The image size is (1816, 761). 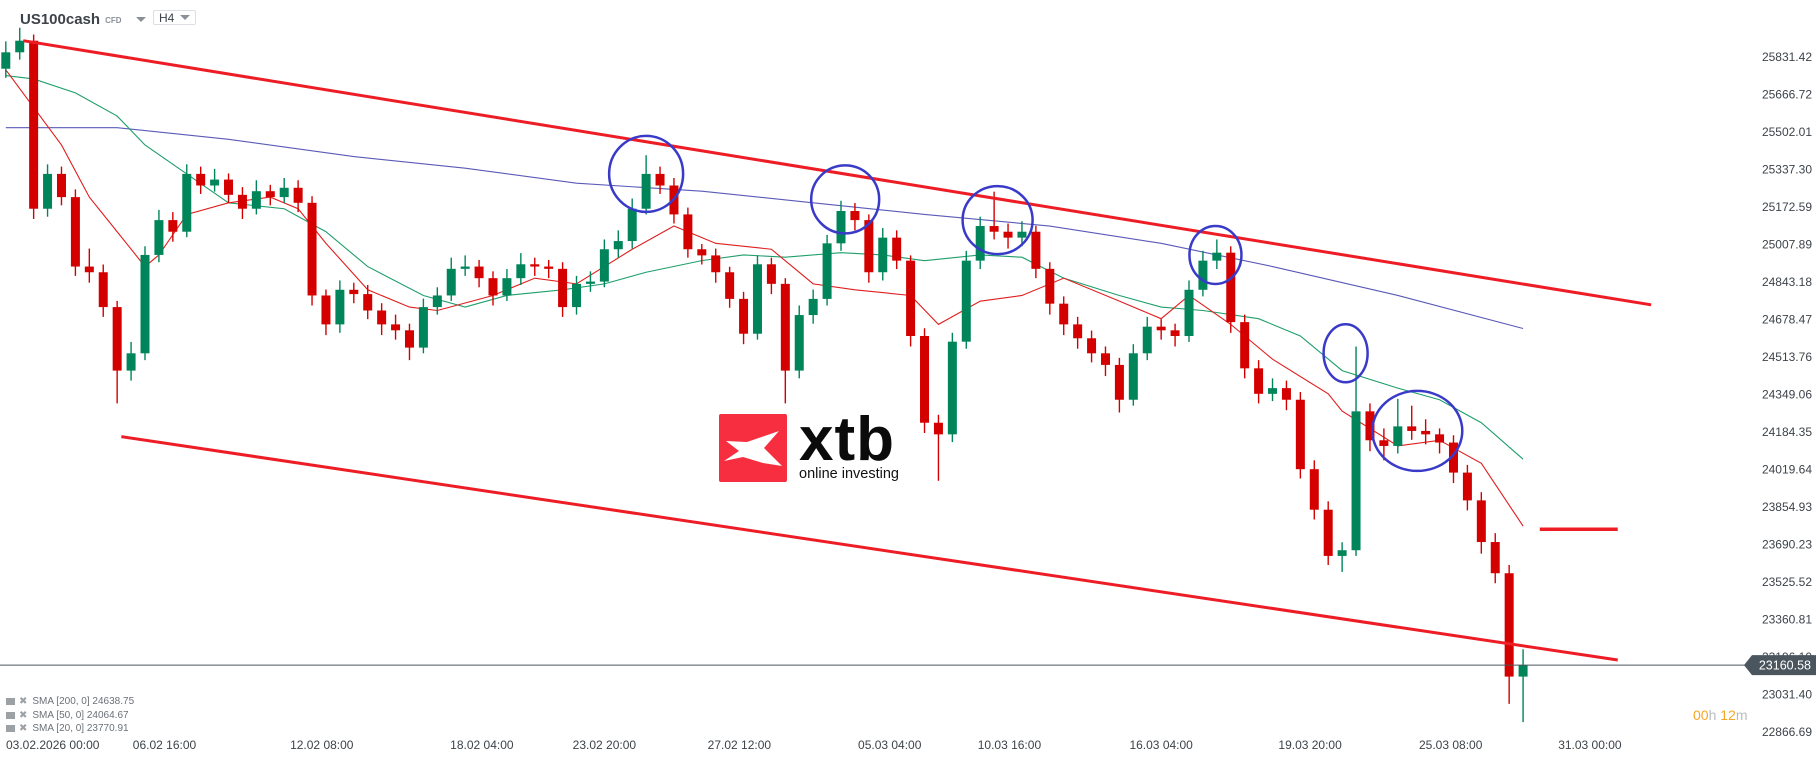 I want to click on legend-item-sma200: ✖ SMA [200, 0] 24638.75, so click(x=70, y=702).